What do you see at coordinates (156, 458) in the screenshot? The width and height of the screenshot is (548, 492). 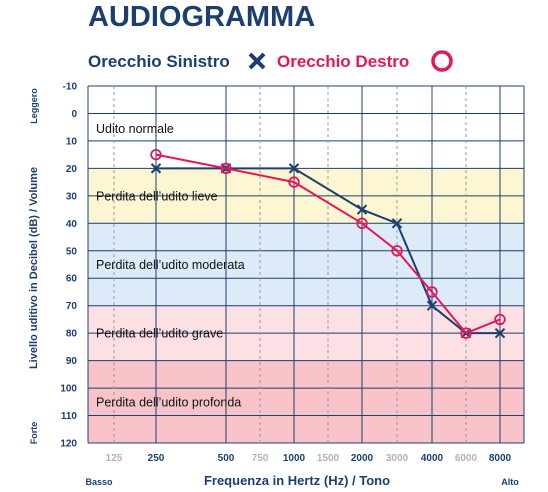 I see `x-tick-label: 250` at bounding box center [156, 458].